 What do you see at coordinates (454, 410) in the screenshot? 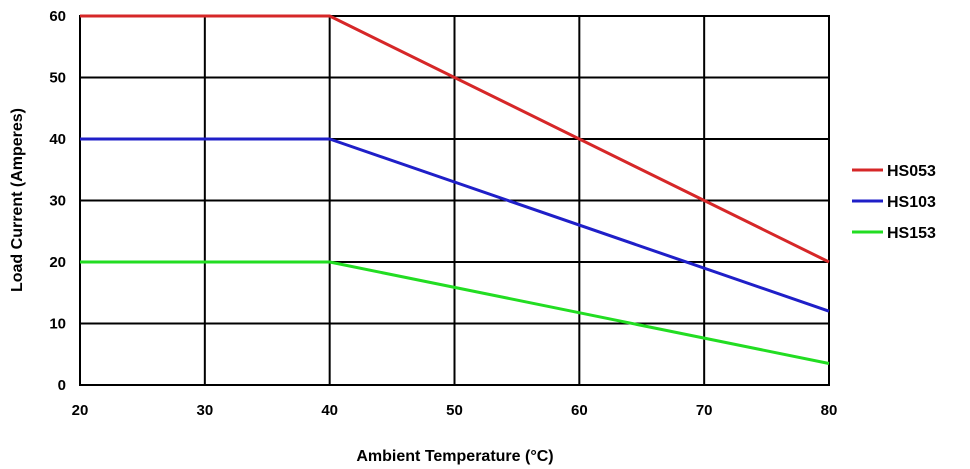
I see `x-tick-label: 50` at bounding box center [454, 410].